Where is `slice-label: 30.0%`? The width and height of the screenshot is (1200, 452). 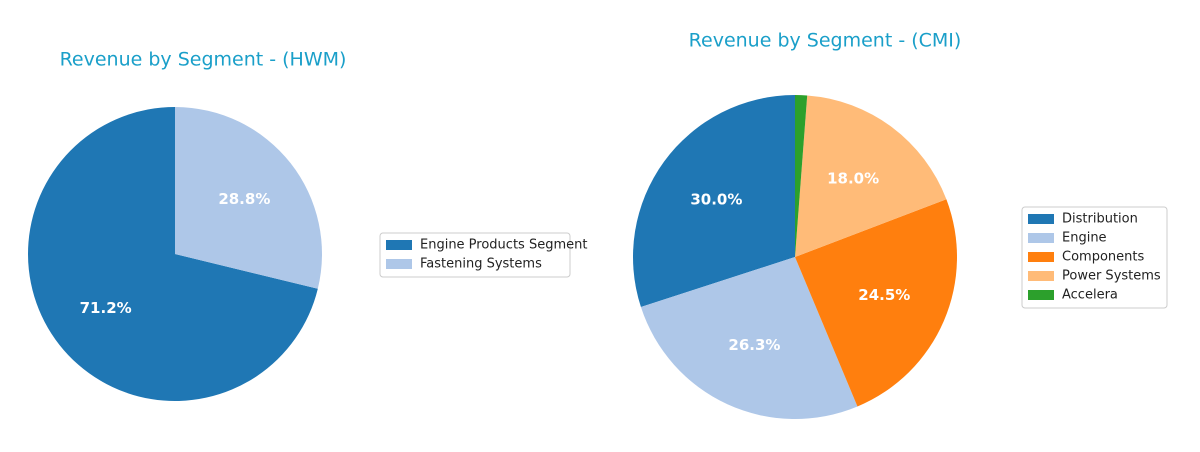
slice-label: 30.0% is located at coordinates (716, 199).